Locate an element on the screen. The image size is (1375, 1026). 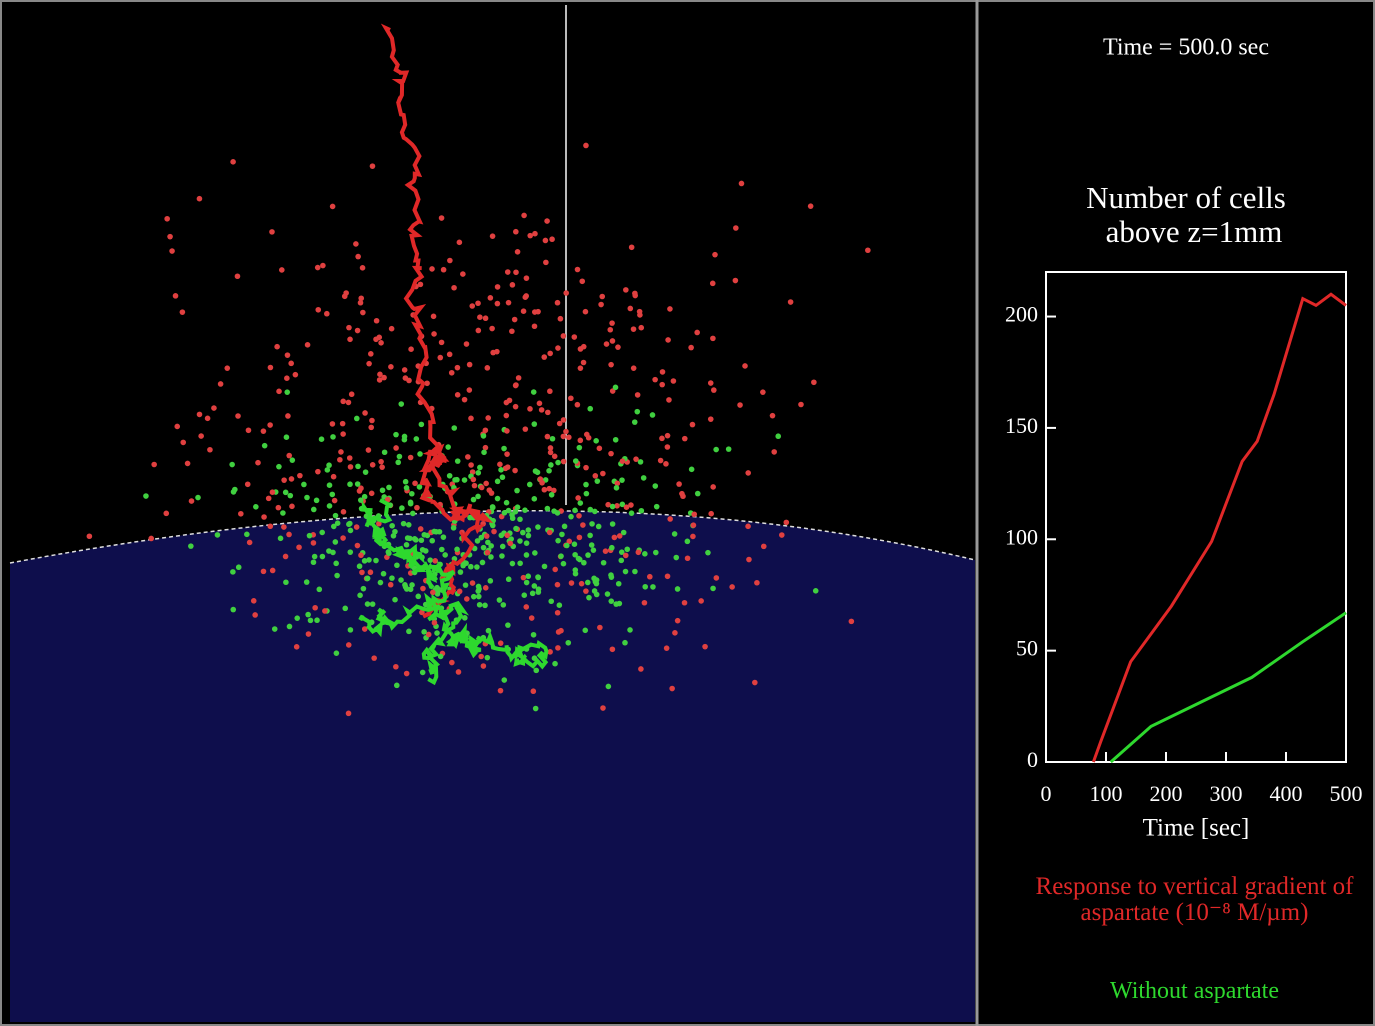
trajectory is located at coordinates (415, 592).